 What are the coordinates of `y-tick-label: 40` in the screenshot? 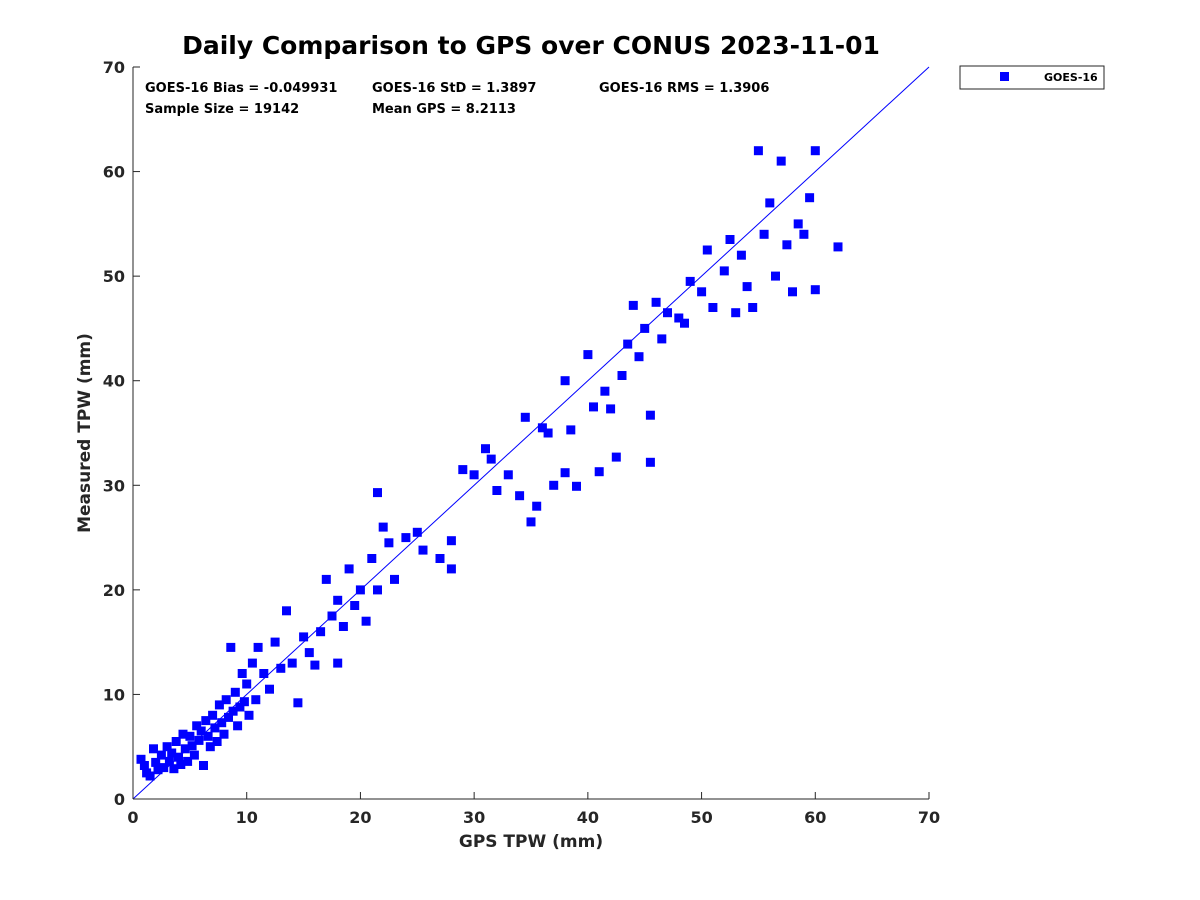 It's located at (114, 381).